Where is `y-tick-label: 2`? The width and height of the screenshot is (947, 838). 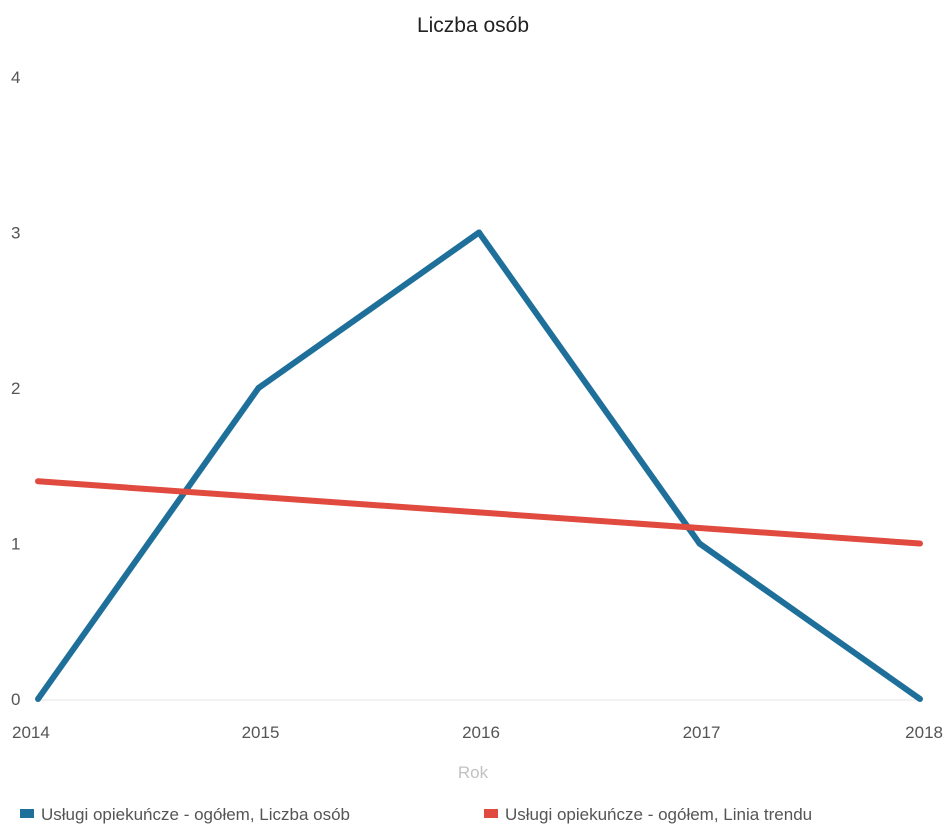
y-tick-label: 2 is located at coordinates (15, 388).